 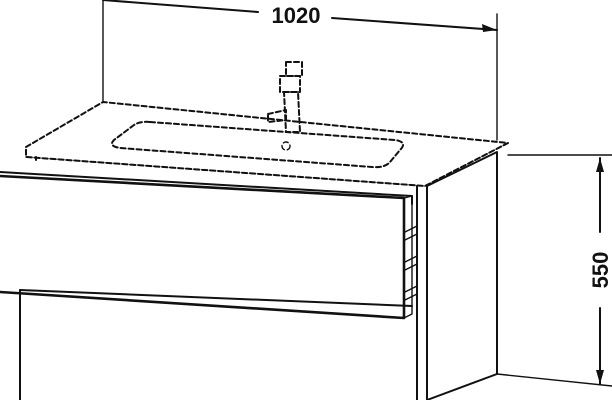 I want to click on height-dimension: 550, so click(x=554, y=270).